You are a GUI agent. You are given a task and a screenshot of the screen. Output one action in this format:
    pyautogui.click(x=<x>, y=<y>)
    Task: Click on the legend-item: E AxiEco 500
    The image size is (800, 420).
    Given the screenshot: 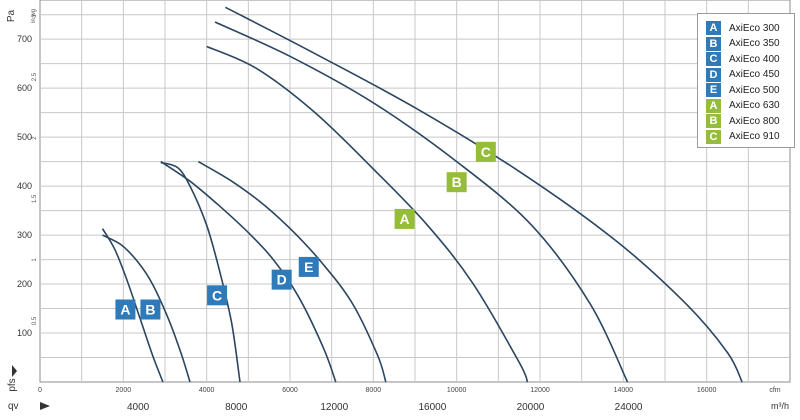 What is the action you would take?
    pyautogui.click(x=743, y=90)
    